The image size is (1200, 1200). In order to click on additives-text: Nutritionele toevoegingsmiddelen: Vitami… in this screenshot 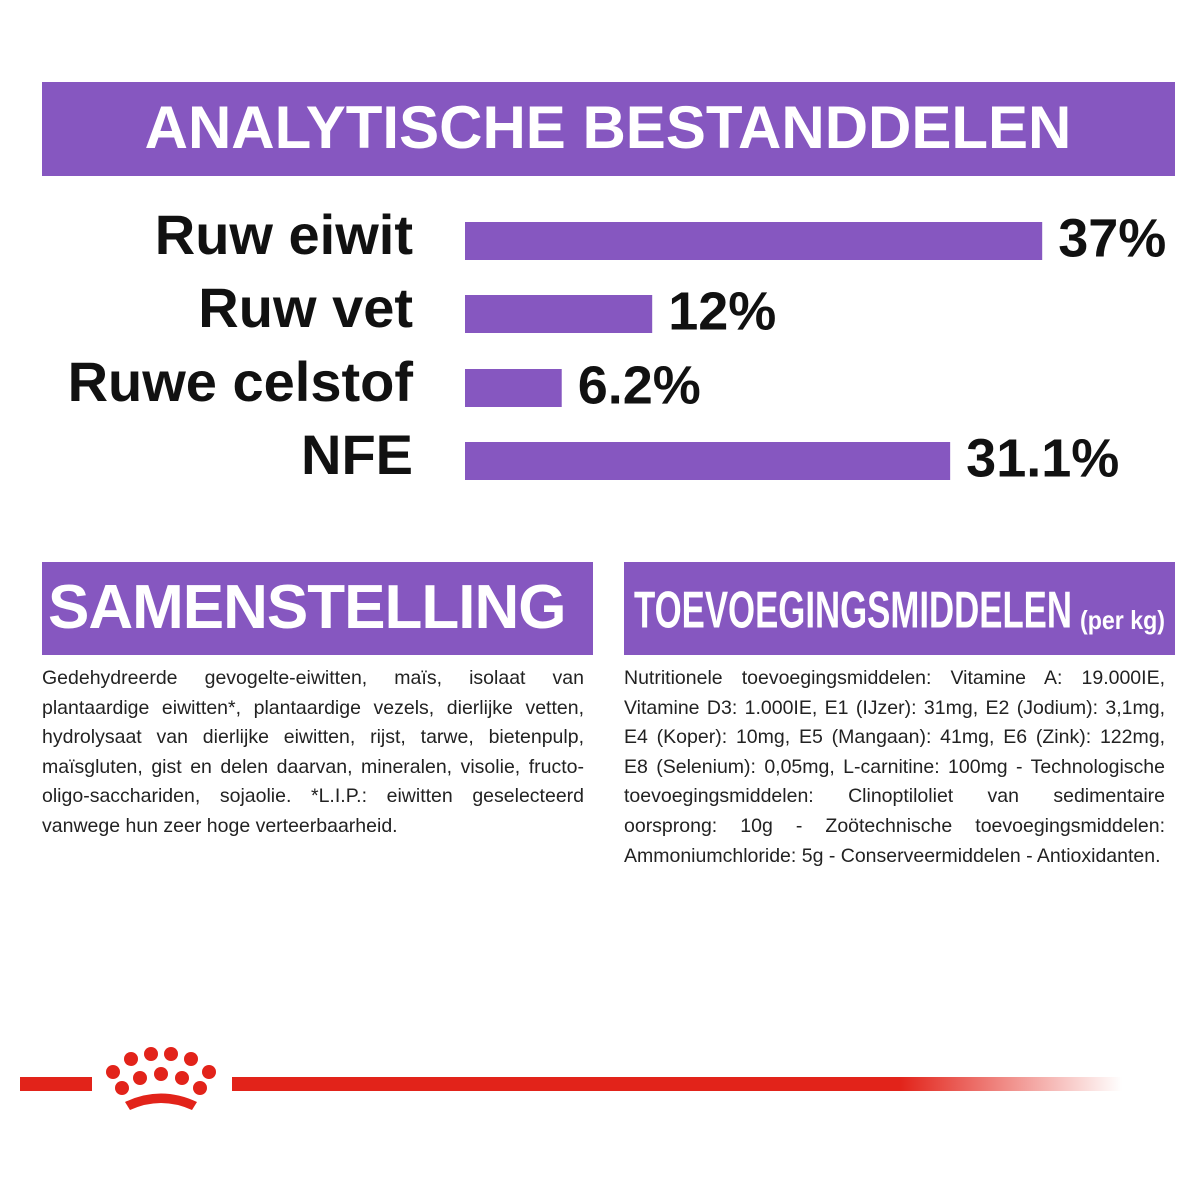, I will do `click(894, 767)`.